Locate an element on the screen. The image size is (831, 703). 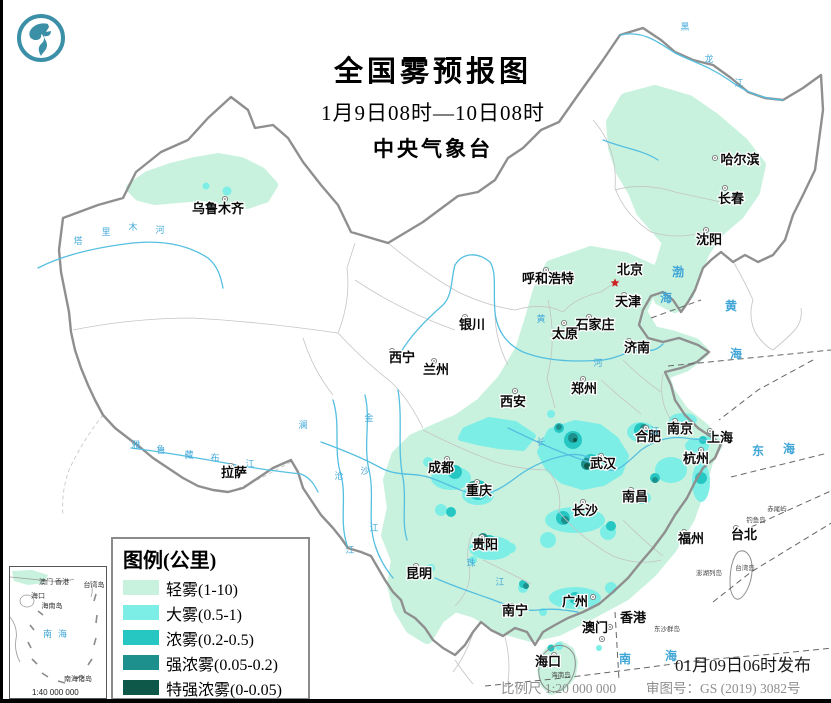
city-label: 太原 is located at coordinates (564, 333).